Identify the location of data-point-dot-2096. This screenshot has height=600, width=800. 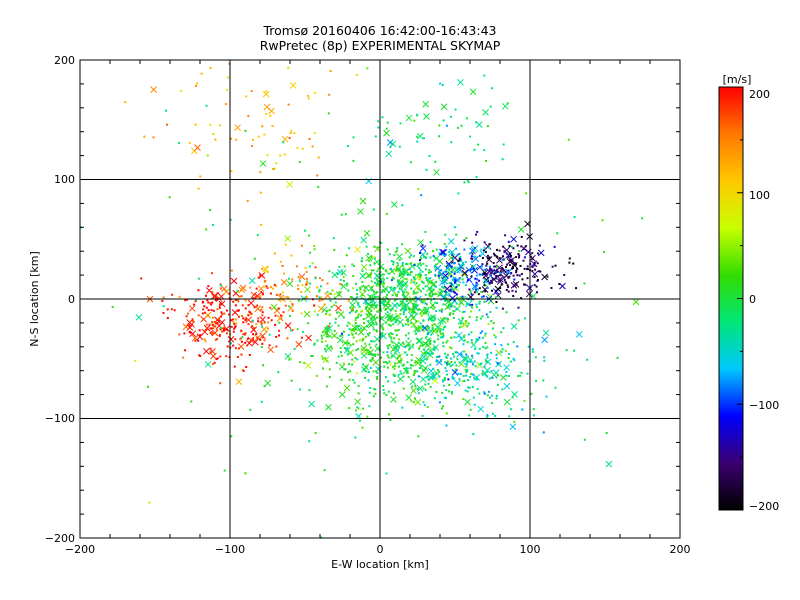
(285, 244).